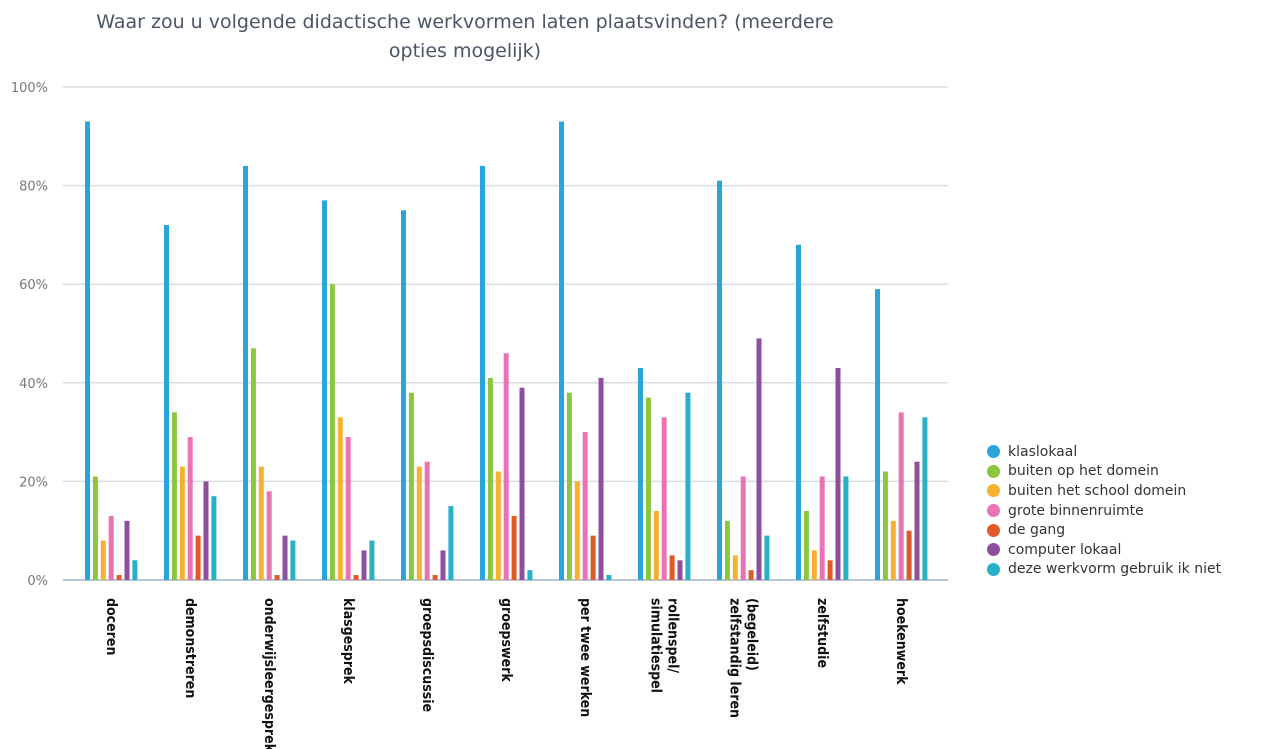  Describe the element at coordinates (735, 658) in the screenshot. I see `x-tick-label: zelfstandig leren` at that location.